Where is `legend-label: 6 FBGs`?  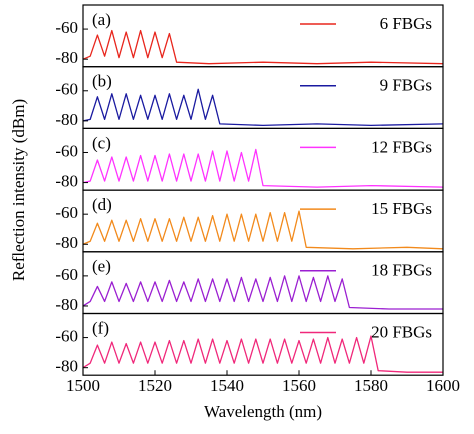
legend-label: 6 FBGs is located at coordinates (406, 23).